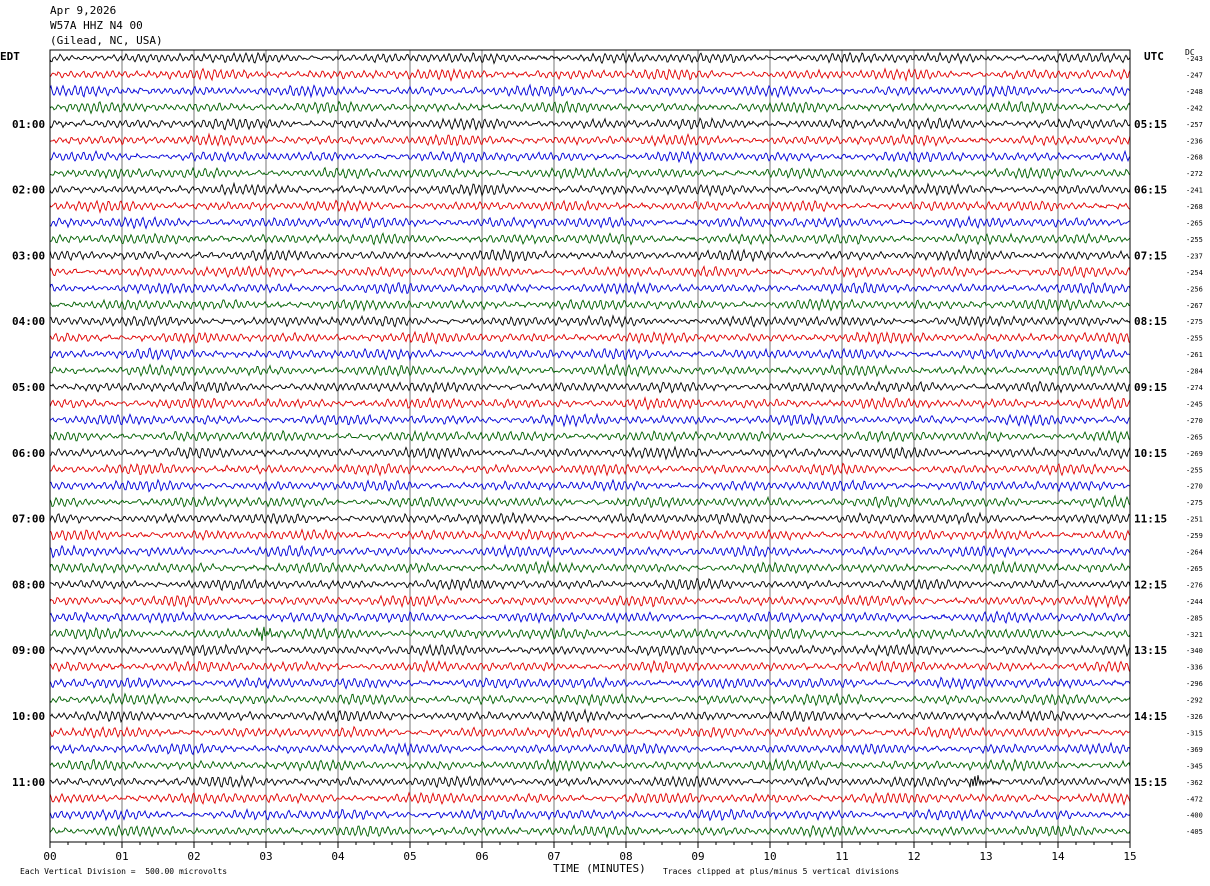 The width and height of the screenshot is (1210, 886). I want to click on dc-offset-label: -274, so click(1194, 388).